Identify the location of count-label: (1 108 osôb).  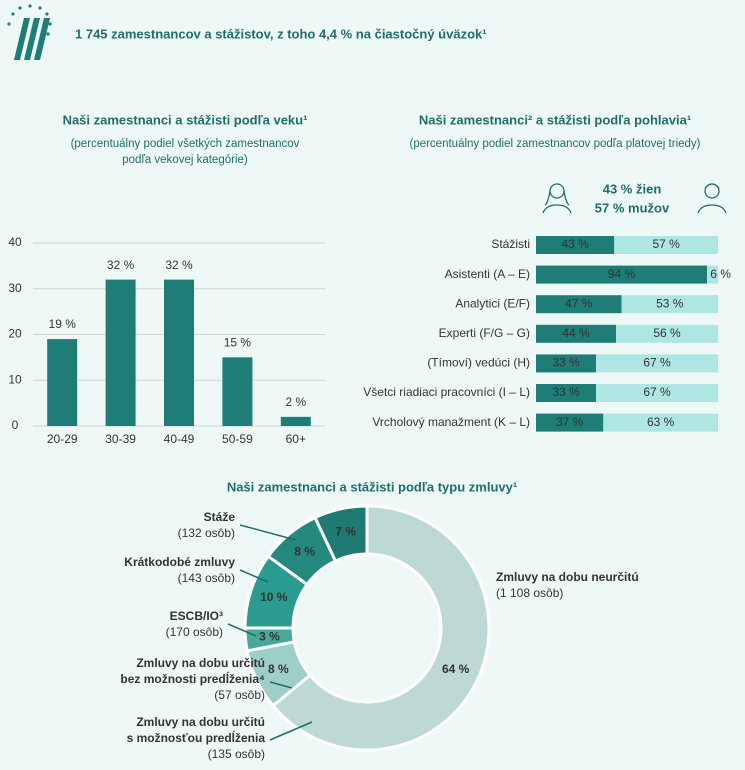
(529, 593).